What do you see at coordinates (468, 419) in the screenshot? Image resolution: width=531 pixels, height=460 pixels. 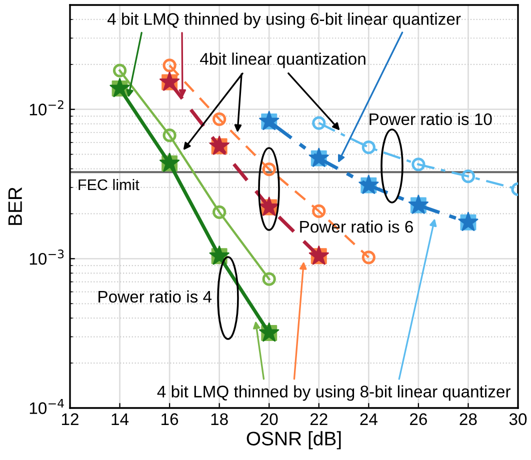 I see `x-tick-label: 28` at bounding box center [468, 419].